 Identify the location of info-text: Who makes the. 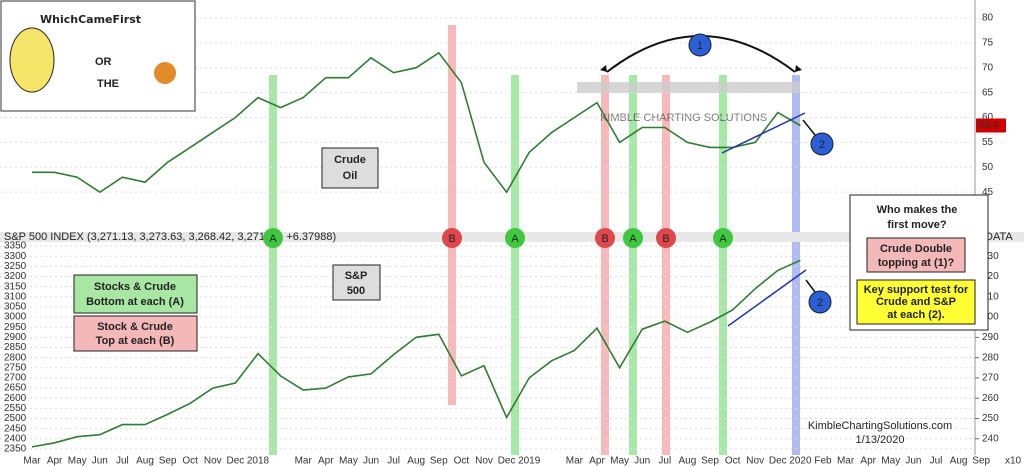
(917, 210).